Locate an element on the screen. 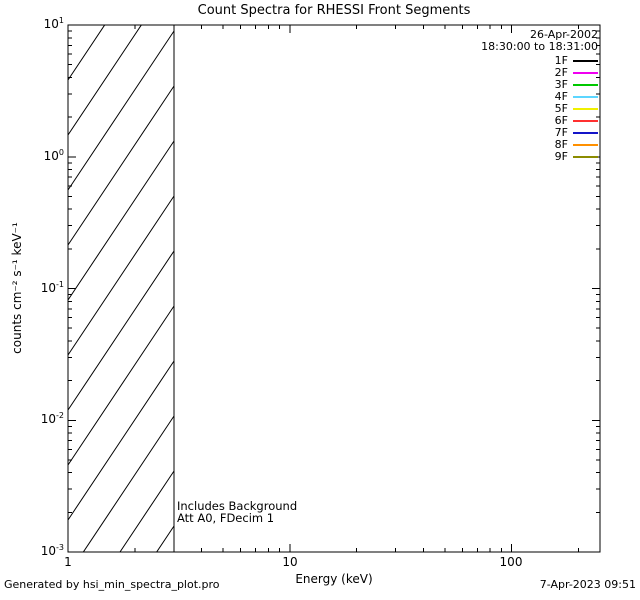 The height and width of the screenshot is (600, 640). legend-entry-label: 2F is located at coordinates (561, 72).